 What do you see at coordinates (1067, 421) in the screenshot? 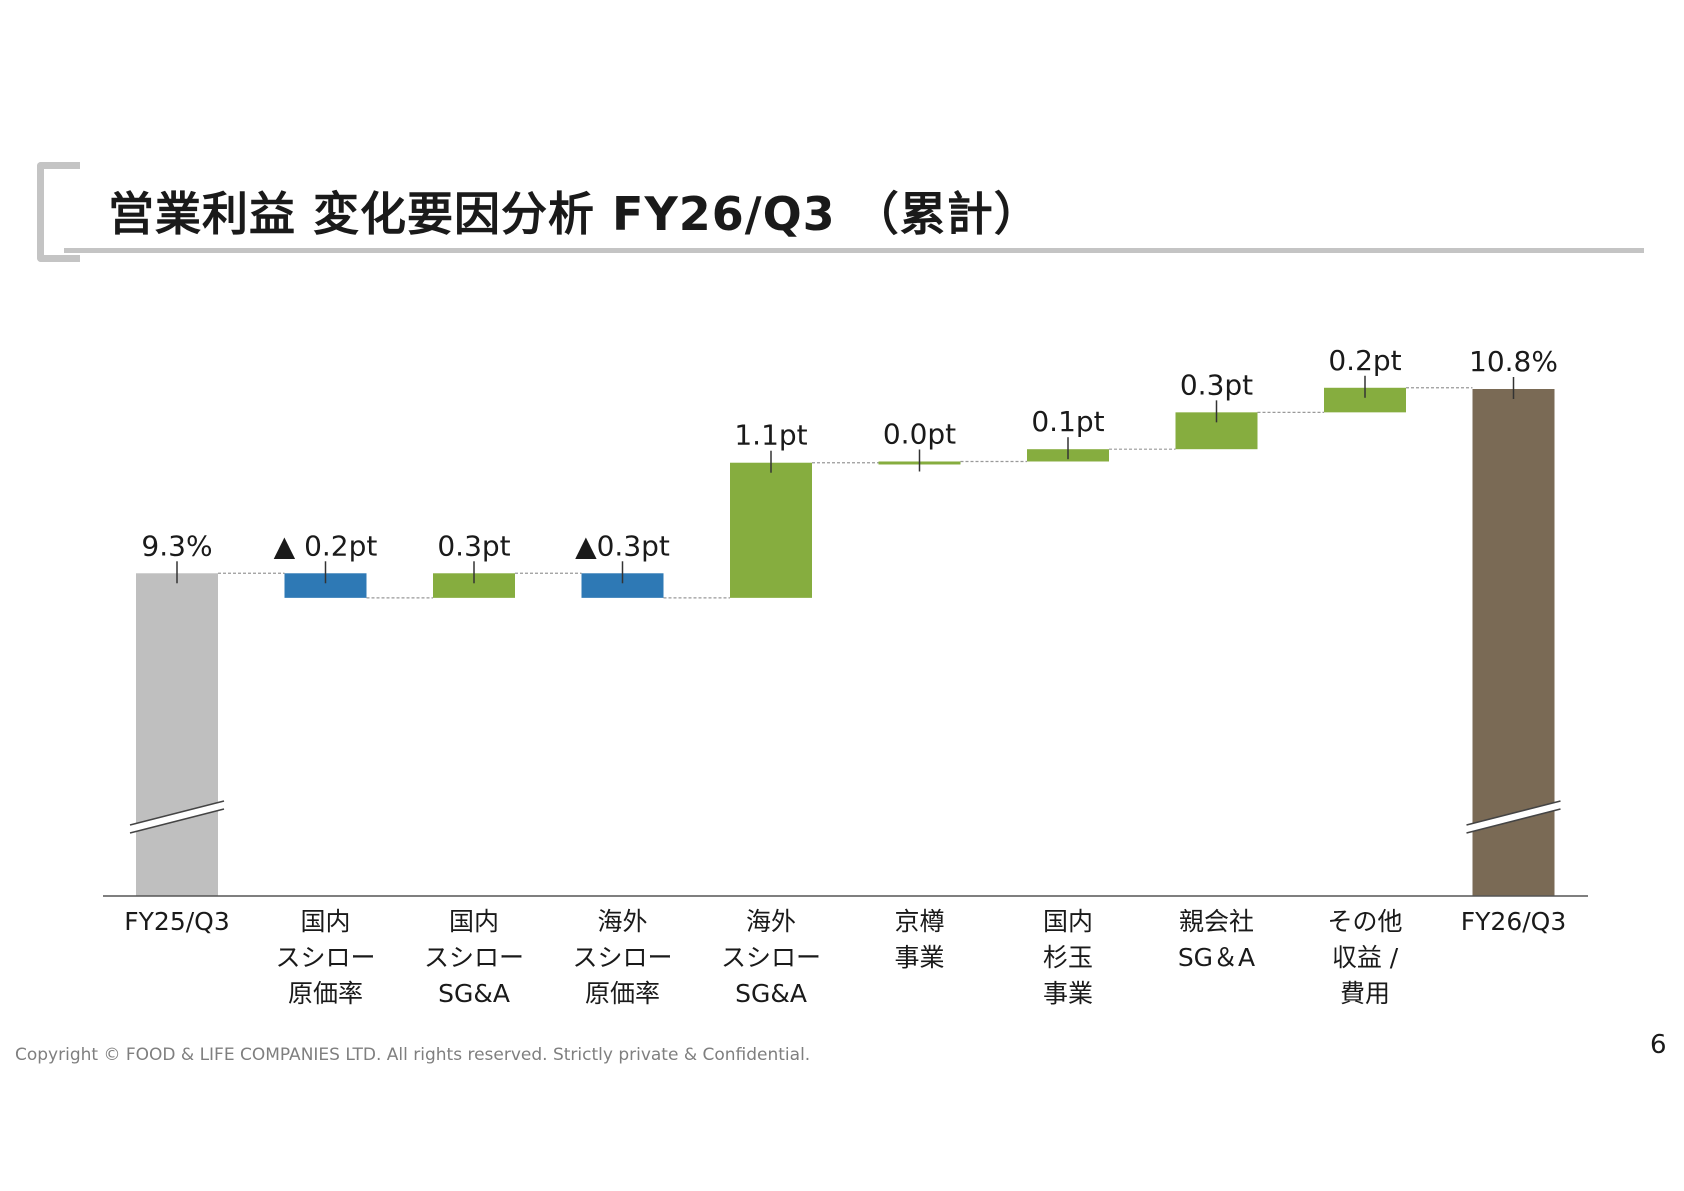
I see `bar-label-6: 0.1pt` at bounding box center [1067, 421].